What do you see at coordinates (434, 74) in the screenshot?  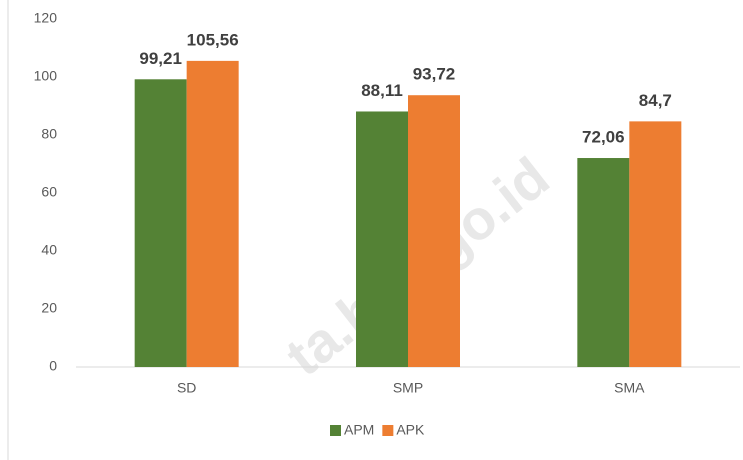 I see `value-label: 93,72` at bounding box center [434, 74].